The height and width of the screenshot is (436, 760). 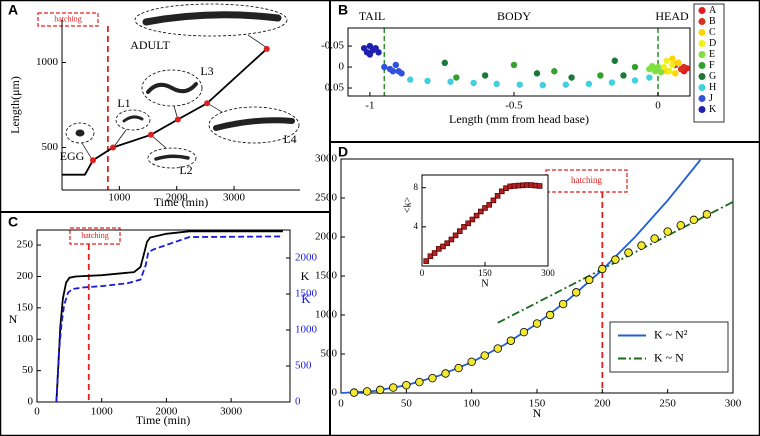 What do you see at coordinates (25, 339) in the screenshot?
I see `y-tick-label: 100` at bounding box center [25, 339].